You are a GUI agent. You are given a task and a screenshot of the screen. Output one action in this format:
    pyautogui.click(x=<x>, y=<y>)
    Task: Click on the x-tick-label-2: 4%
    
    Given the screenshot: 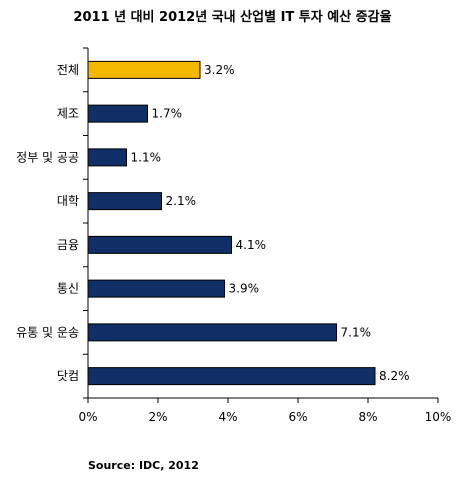 What is the action you would take?
    pyautogui.click(x=227, y=417)
    